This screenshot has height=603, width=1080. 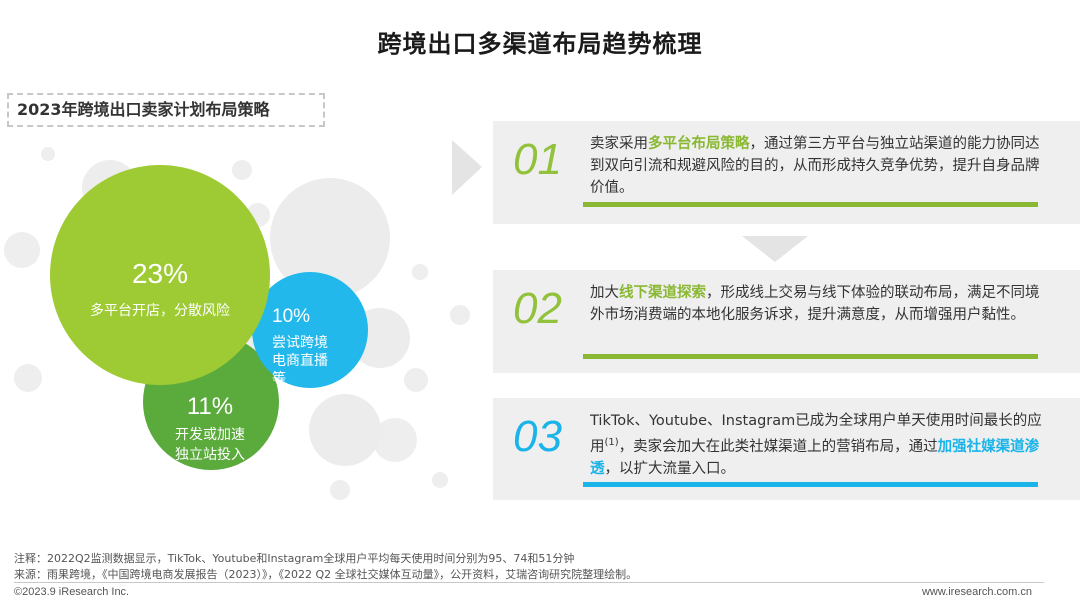 I want to click on footer-divider, so click(x=529, y=582).